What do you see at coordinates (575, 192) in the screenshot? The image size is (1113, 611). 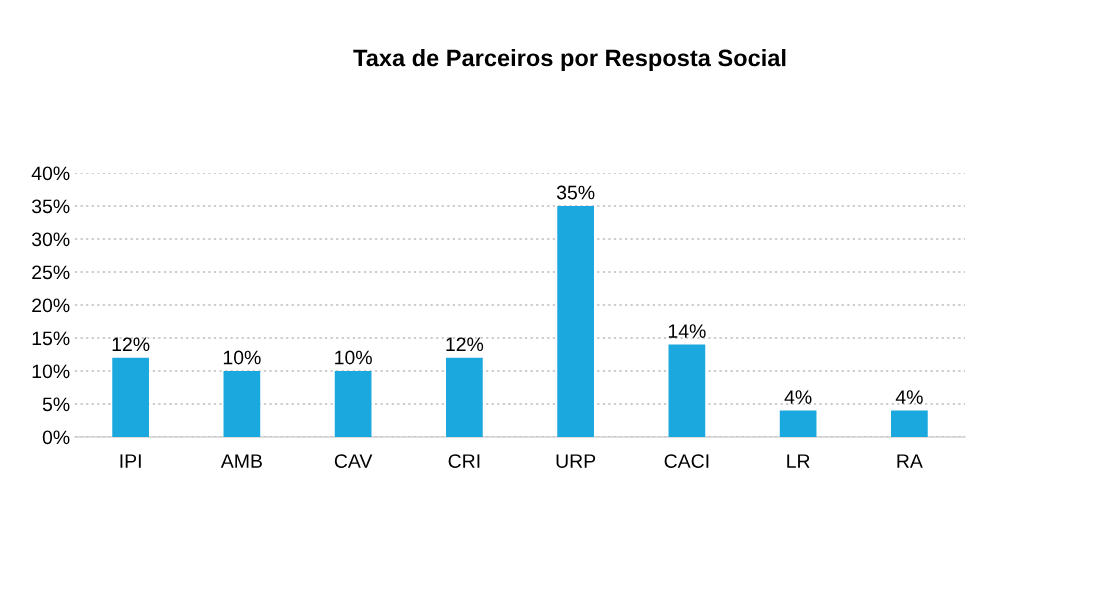 I see `data-label: 35%` at bounding box center [575, 192].